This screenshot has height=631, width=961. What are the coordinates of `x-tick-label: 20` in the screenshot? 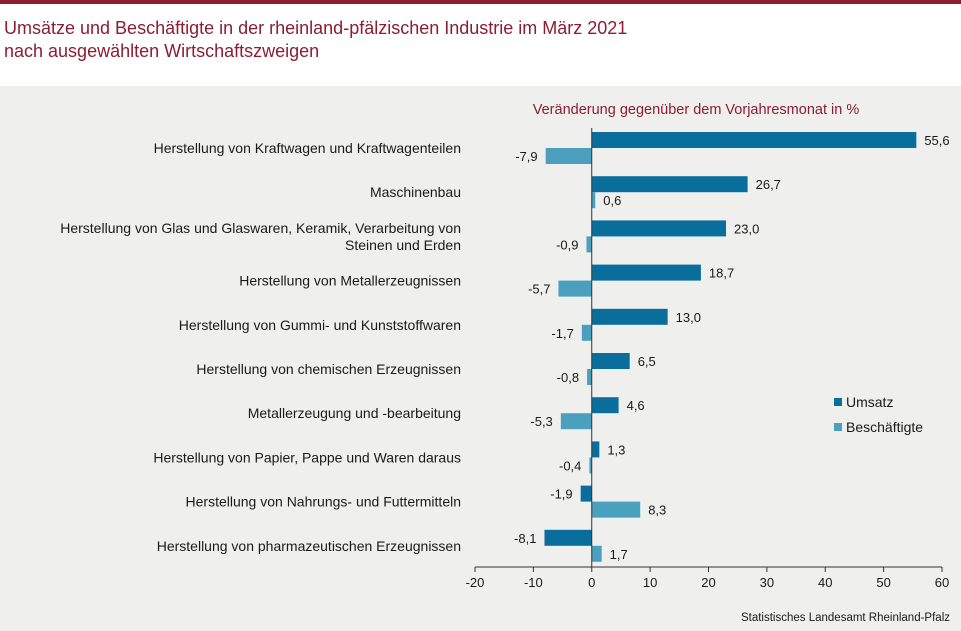 It's located at (708, 582).